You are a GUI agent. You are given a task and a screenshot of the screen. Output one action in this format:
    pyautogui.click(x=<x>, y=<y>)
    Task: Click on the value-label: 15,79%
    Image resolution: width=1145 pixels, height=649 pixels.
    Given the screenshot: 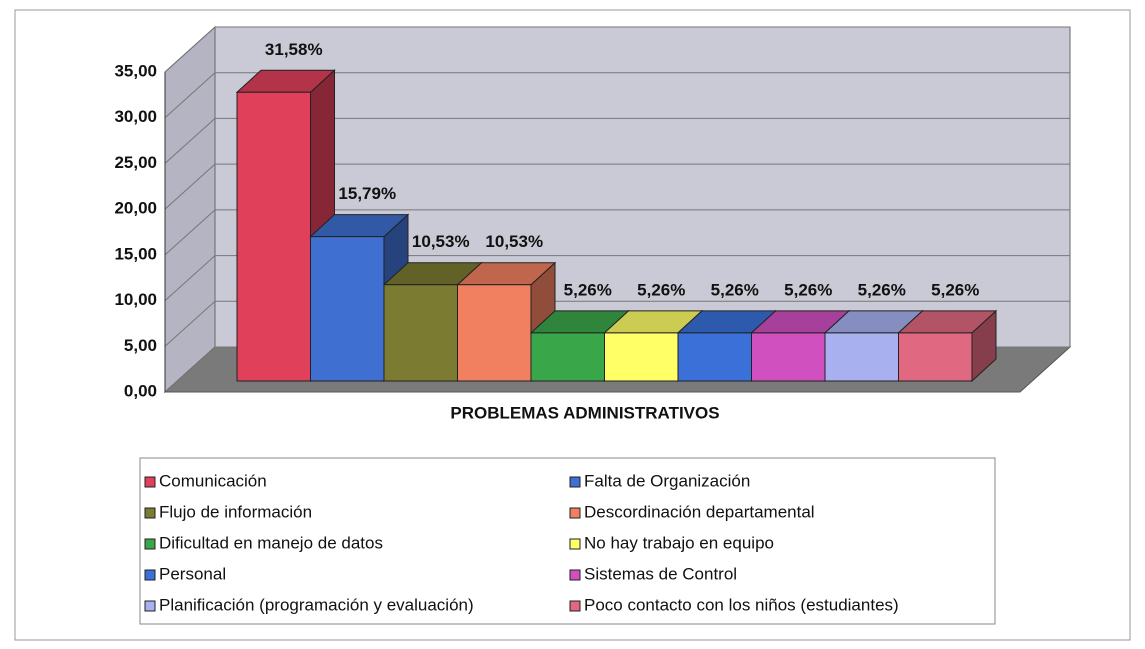 What is the action you would take?
    pyautogui.click(x=367, y=193)
    